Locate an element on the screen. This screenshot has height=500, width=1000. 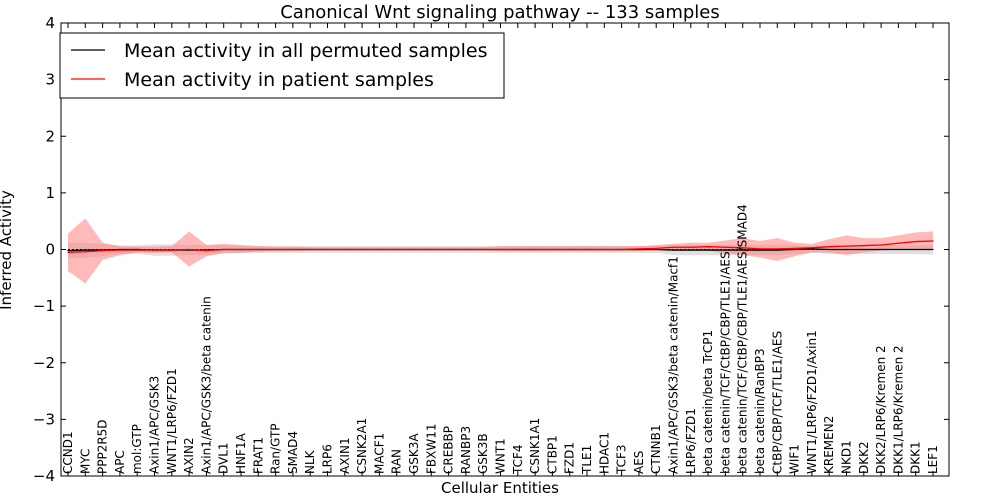
y-tick-label: 4 is located at coordinates (50, 23).